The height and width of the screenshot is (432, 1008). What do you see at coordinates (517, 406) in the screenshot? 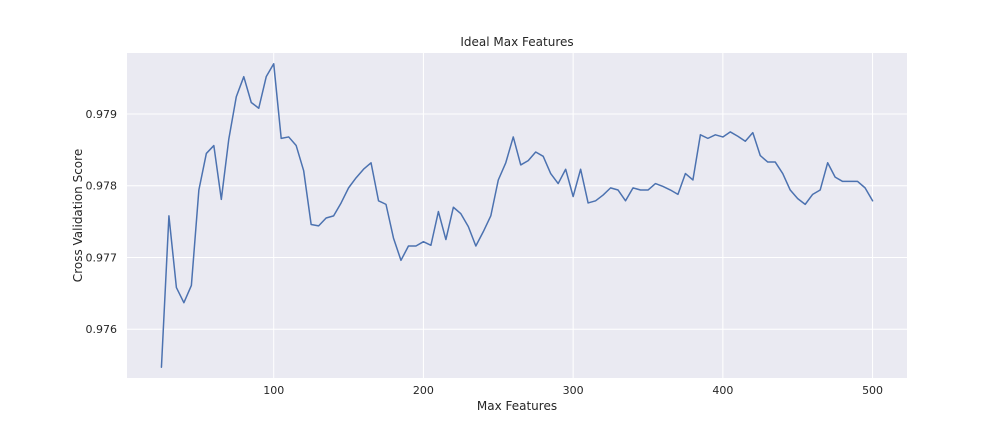
I see `x-axis-label: Max Features` at bounding box center [517, 406].